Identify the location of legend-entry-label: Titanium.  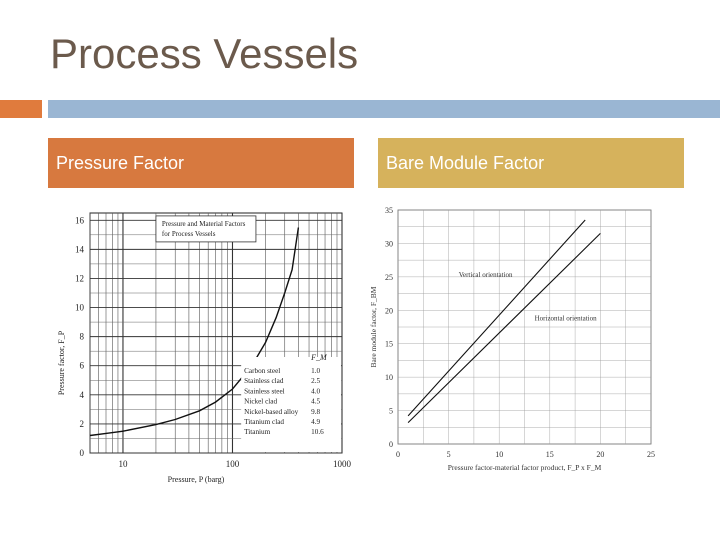
(257, 432).